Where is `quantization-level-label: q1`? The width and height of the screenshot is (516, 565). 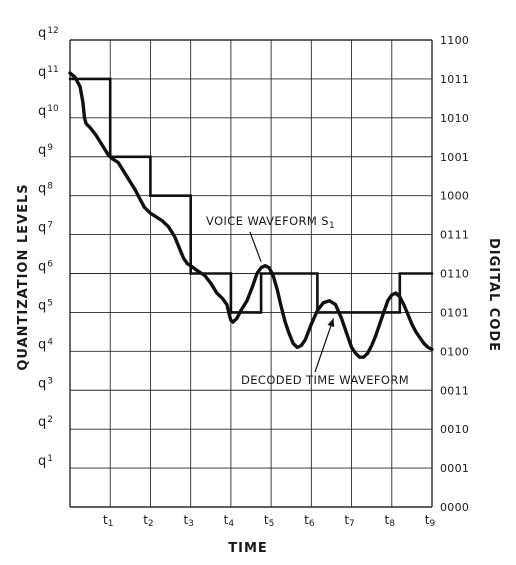
quantization-level-label: q1 is located at coordinates (45, 461).